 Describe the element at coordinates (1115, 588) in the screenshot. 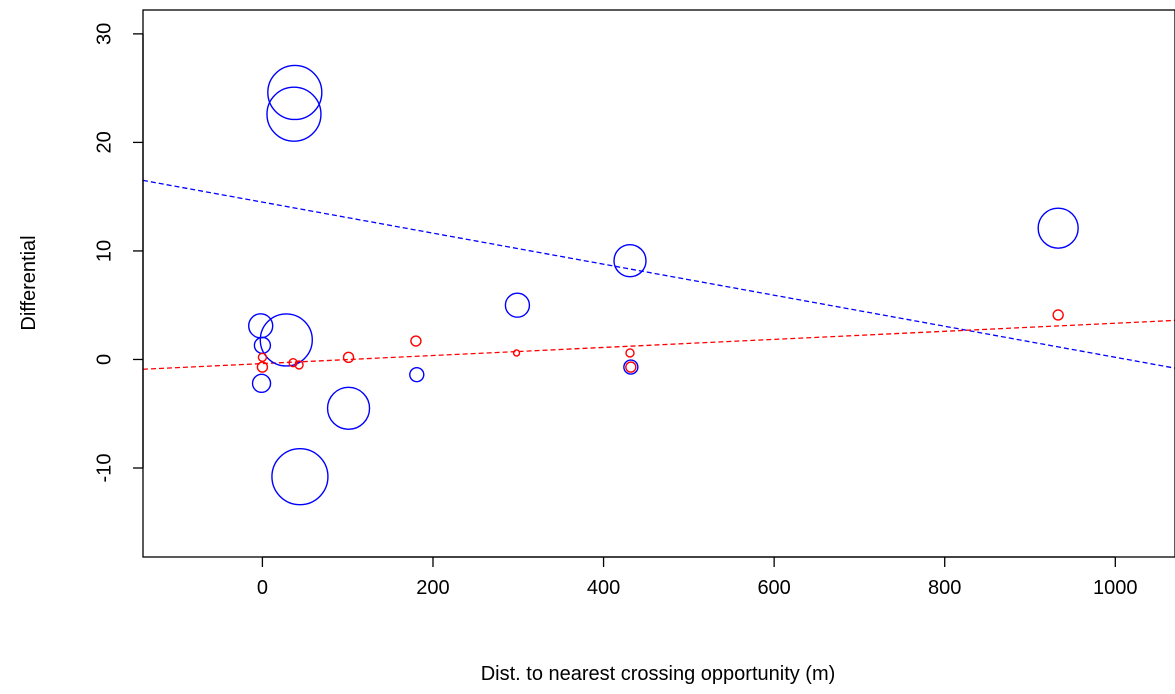

I see `x-tick-label: 1000` at that location.